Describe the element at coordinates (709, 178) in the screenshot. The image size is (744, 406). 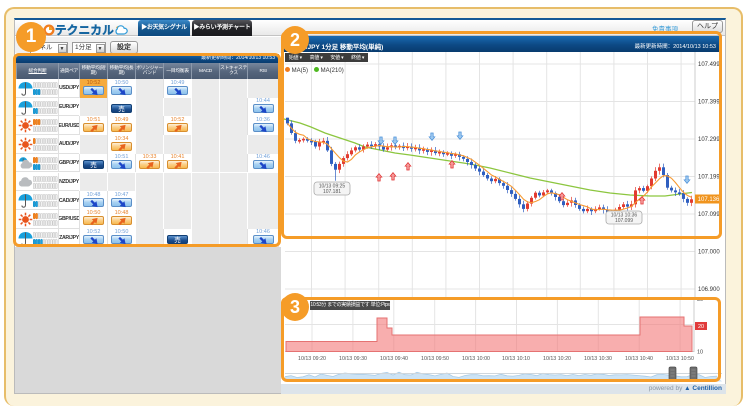
I see `svg-text: 107.199` at that location.